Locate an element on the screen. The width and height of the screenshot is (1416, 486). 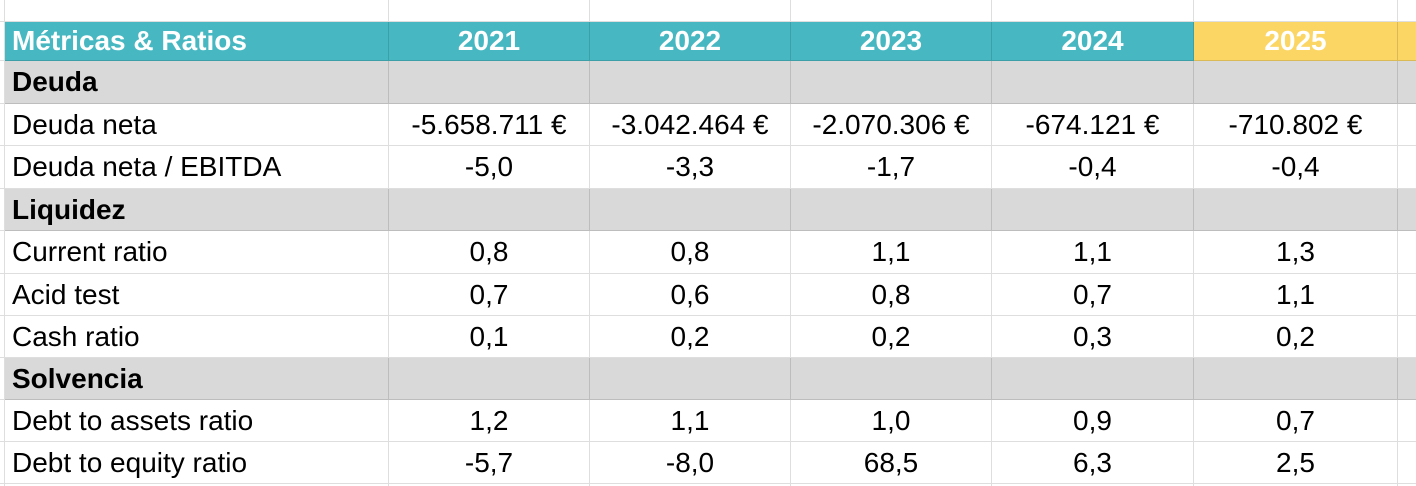
value-cell: -710.802 € is located at coordinates (1296, 125).